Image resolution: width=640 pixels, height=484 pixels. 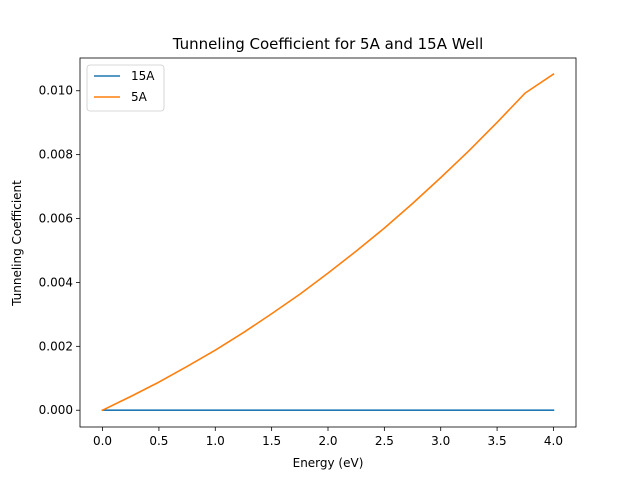 What do you see at coordinates (56, 91) in the screenshot?
I see `y-tick-label: 0.010` at bounding box center [56, 91].